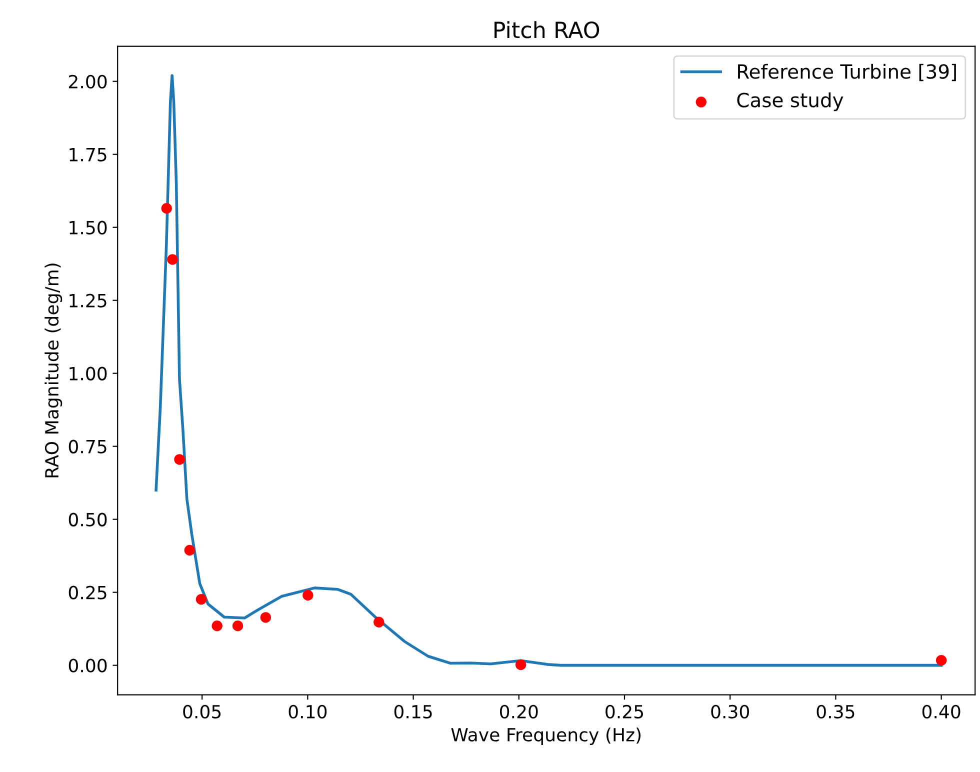 The image size is (980, 772). What do you see at coordinates (88, 155) in the screenshot?
I see `y-tick-label: 1.75` at bounding box center [88, 155].